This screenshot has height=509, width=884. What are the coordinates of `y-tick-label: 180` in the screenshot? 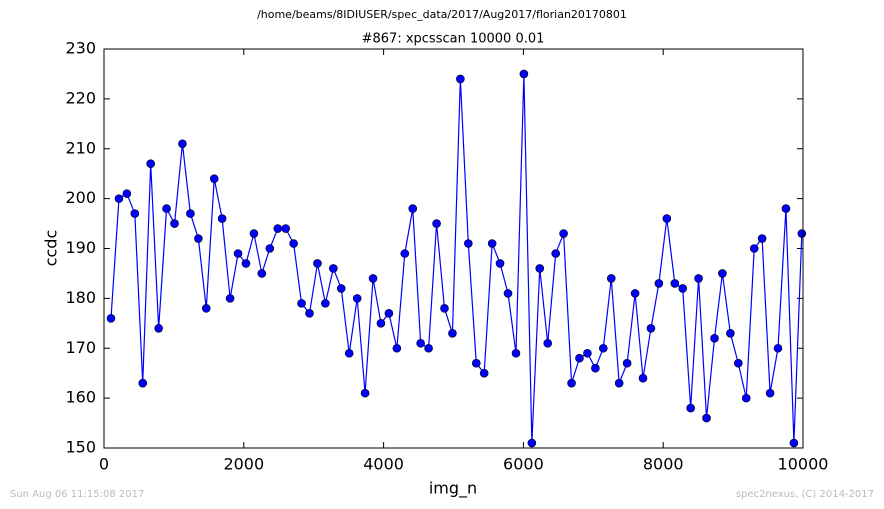 It's located at (80, 297).